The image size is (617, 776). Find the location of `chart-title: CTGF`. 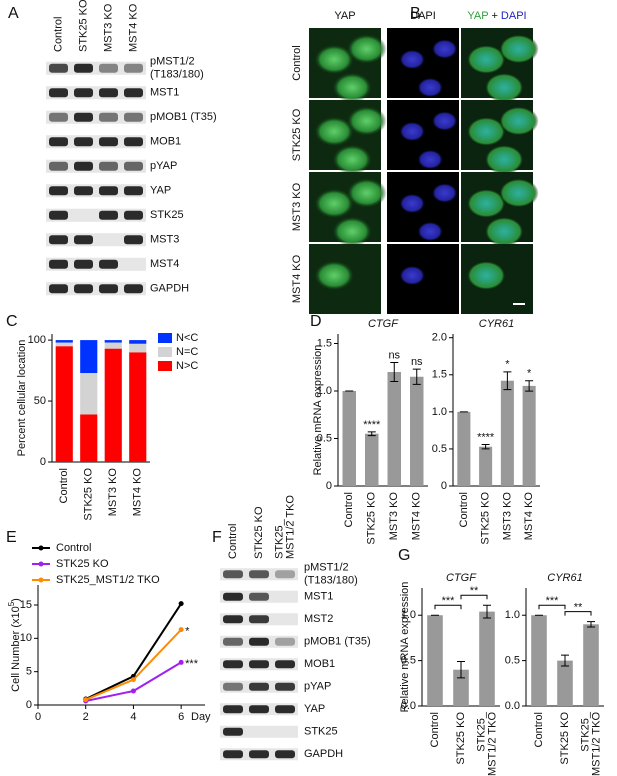

chart-title: CTGF is located at coordinates (383, 324).